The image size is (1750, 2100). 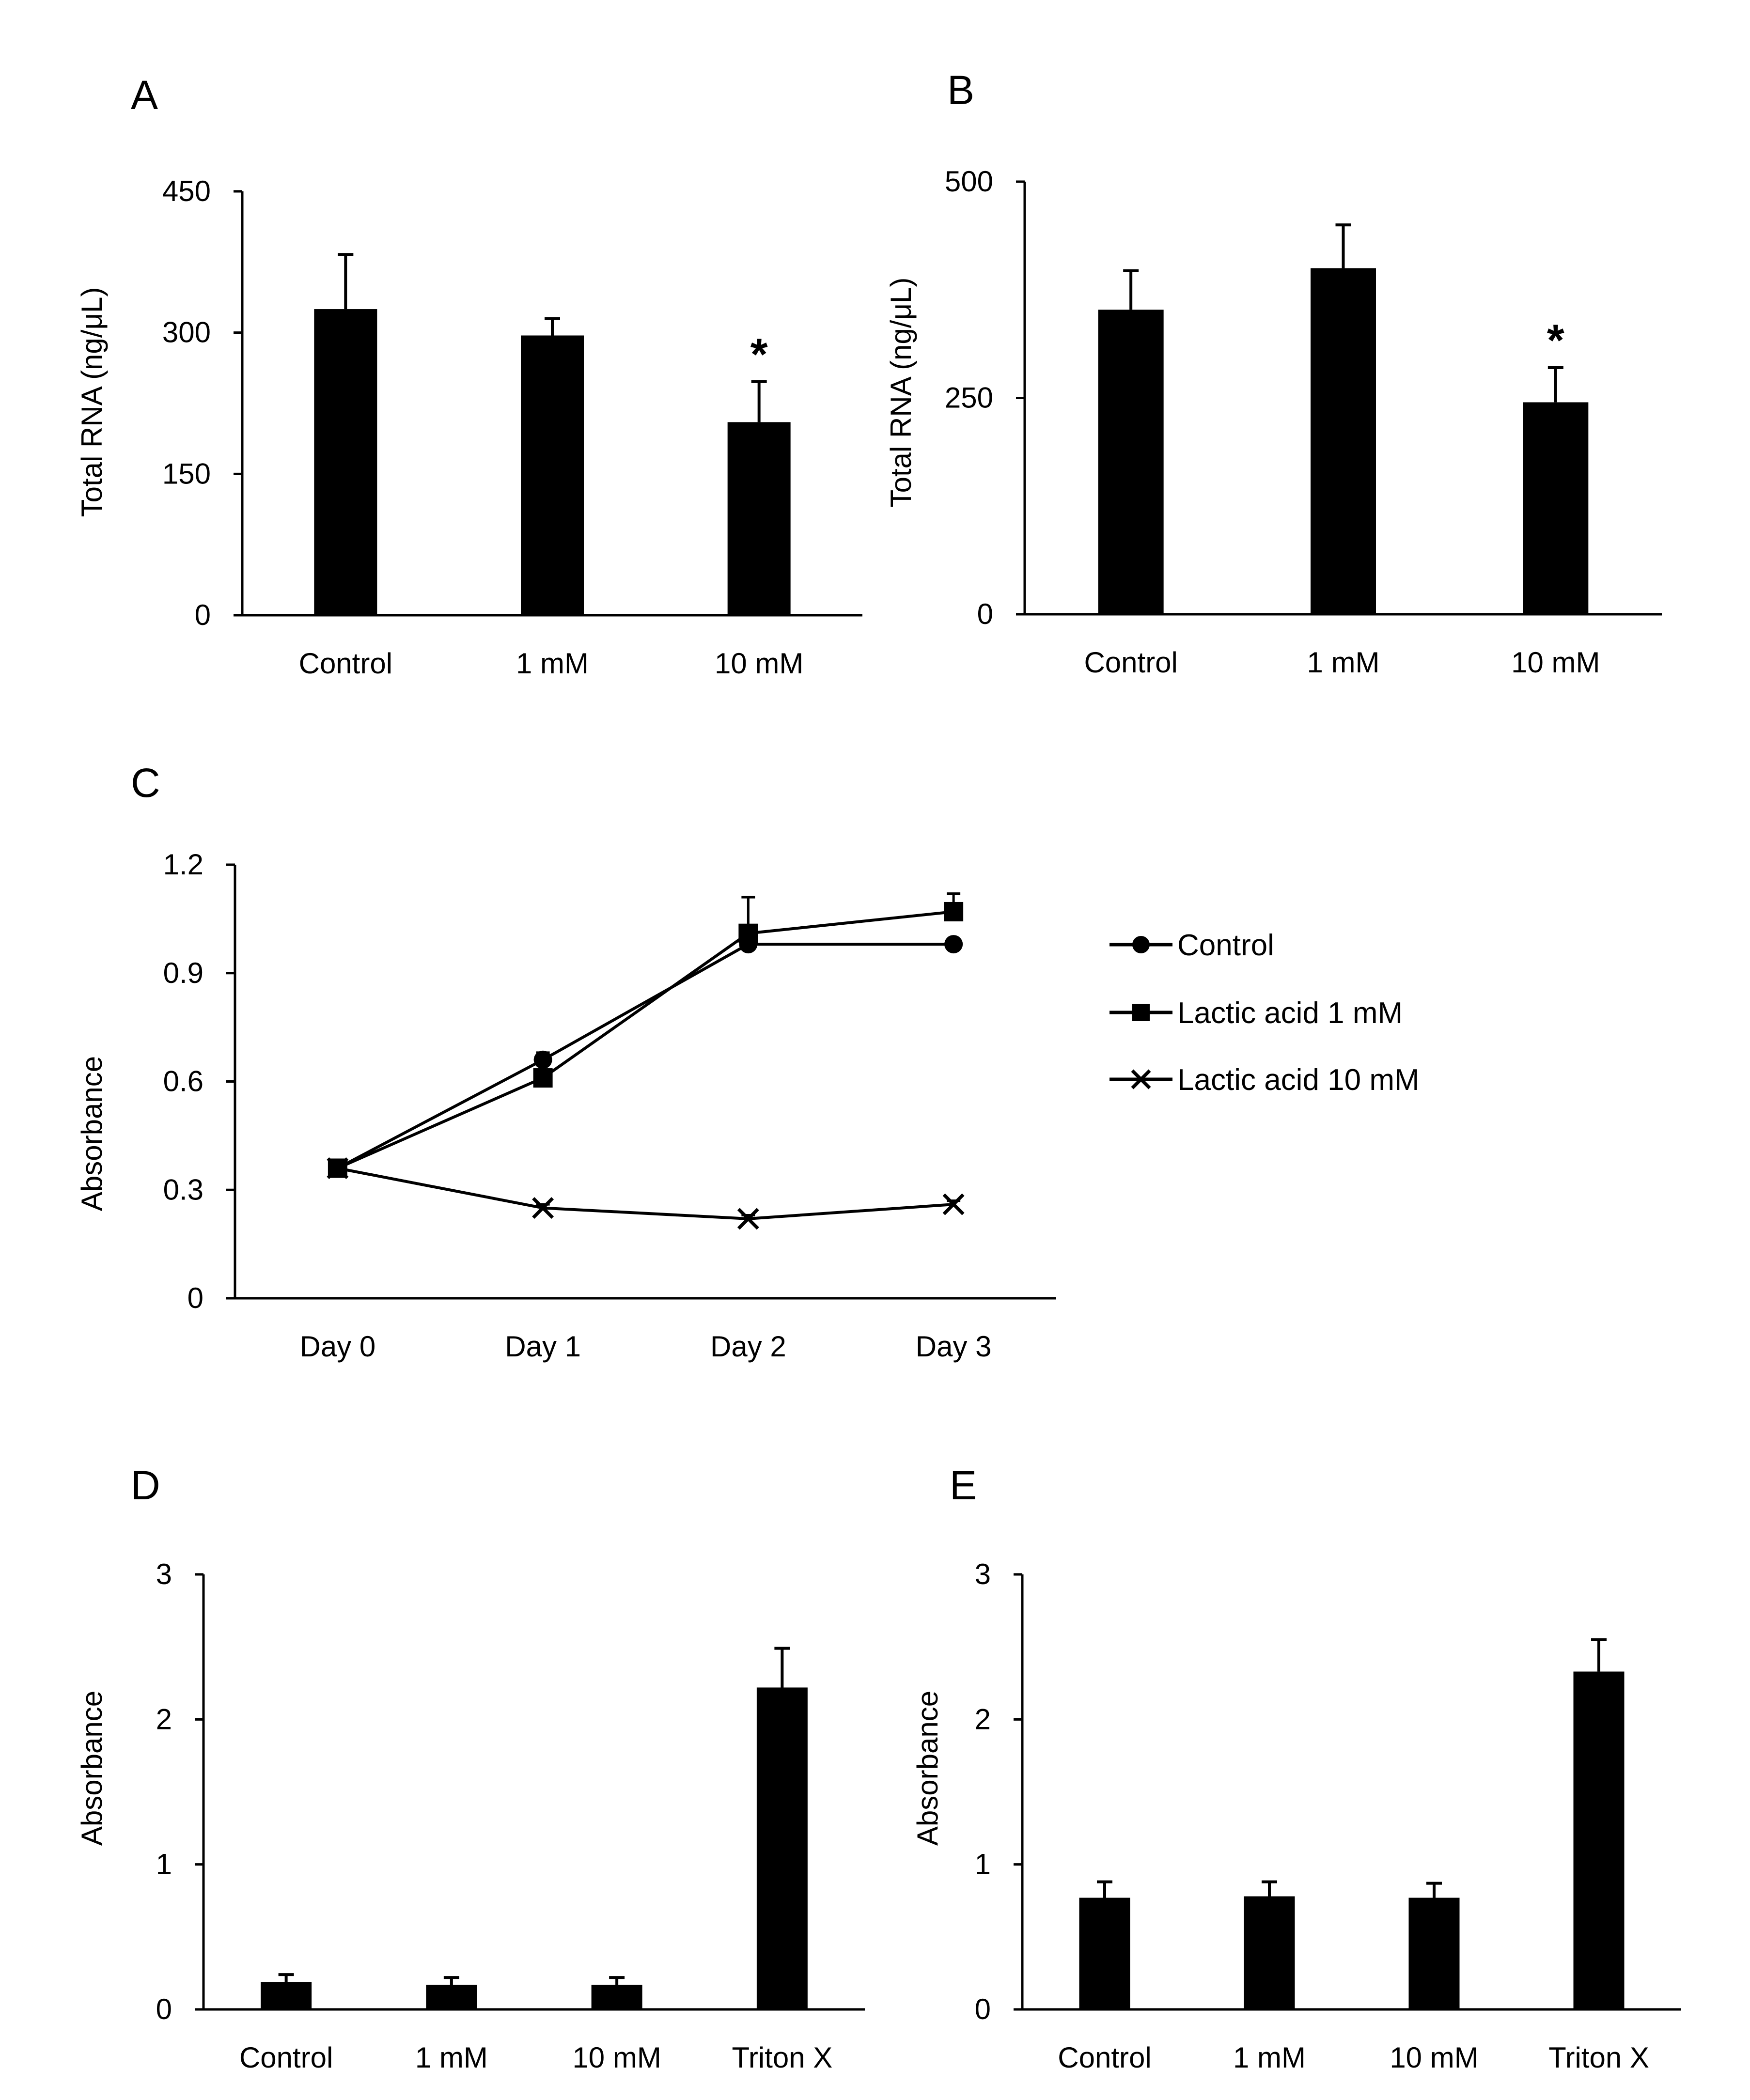 I want to click on panel-label-c: C, so click(x=145, y=783).